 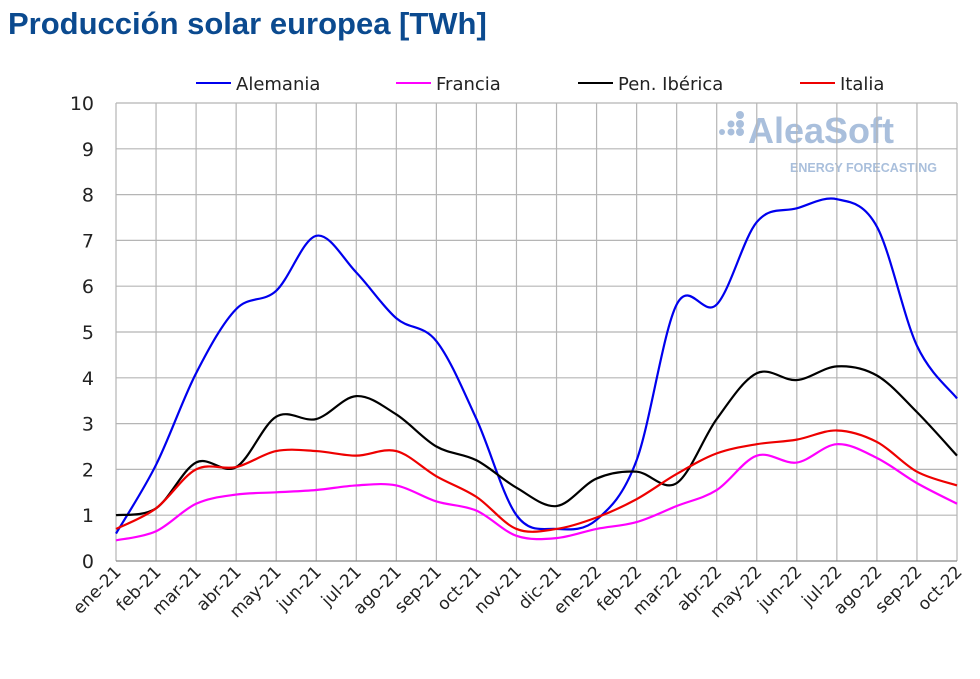 What do you see at coordinates (88, 333) in the screenshot?
I see `y-tick-label: 5` at bounding box center [88, 333].